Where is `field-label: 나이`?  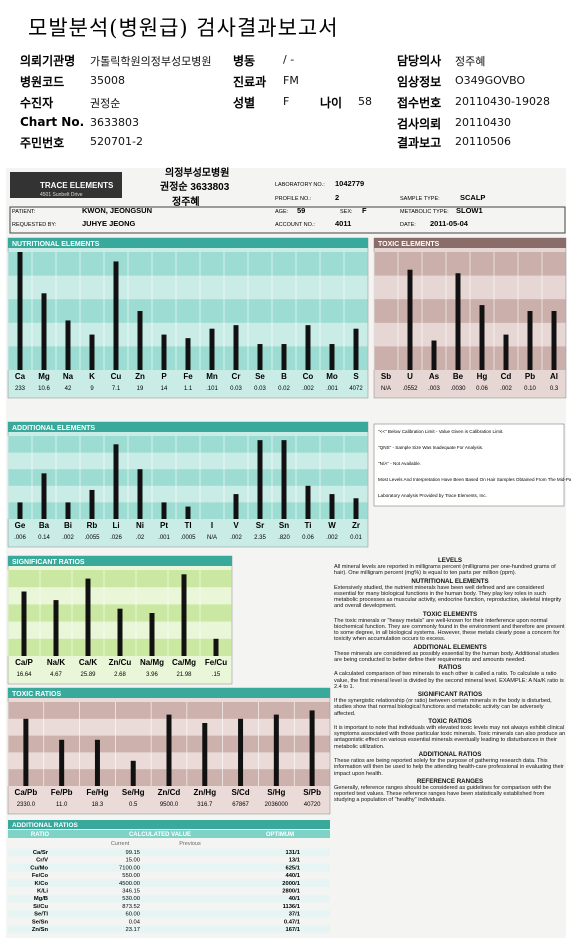
field-label: 나이 is located at coordinates (331, 103).